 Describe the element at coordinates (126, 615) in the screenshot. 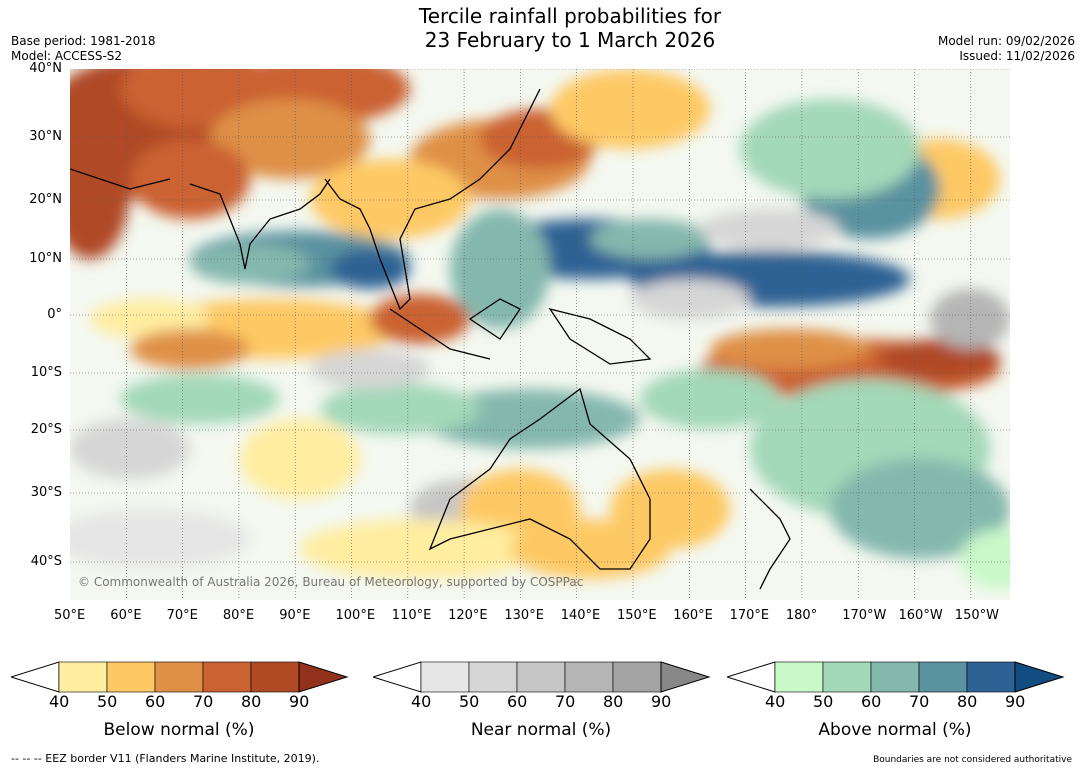

I see `lon-label: 60°E` at that location.